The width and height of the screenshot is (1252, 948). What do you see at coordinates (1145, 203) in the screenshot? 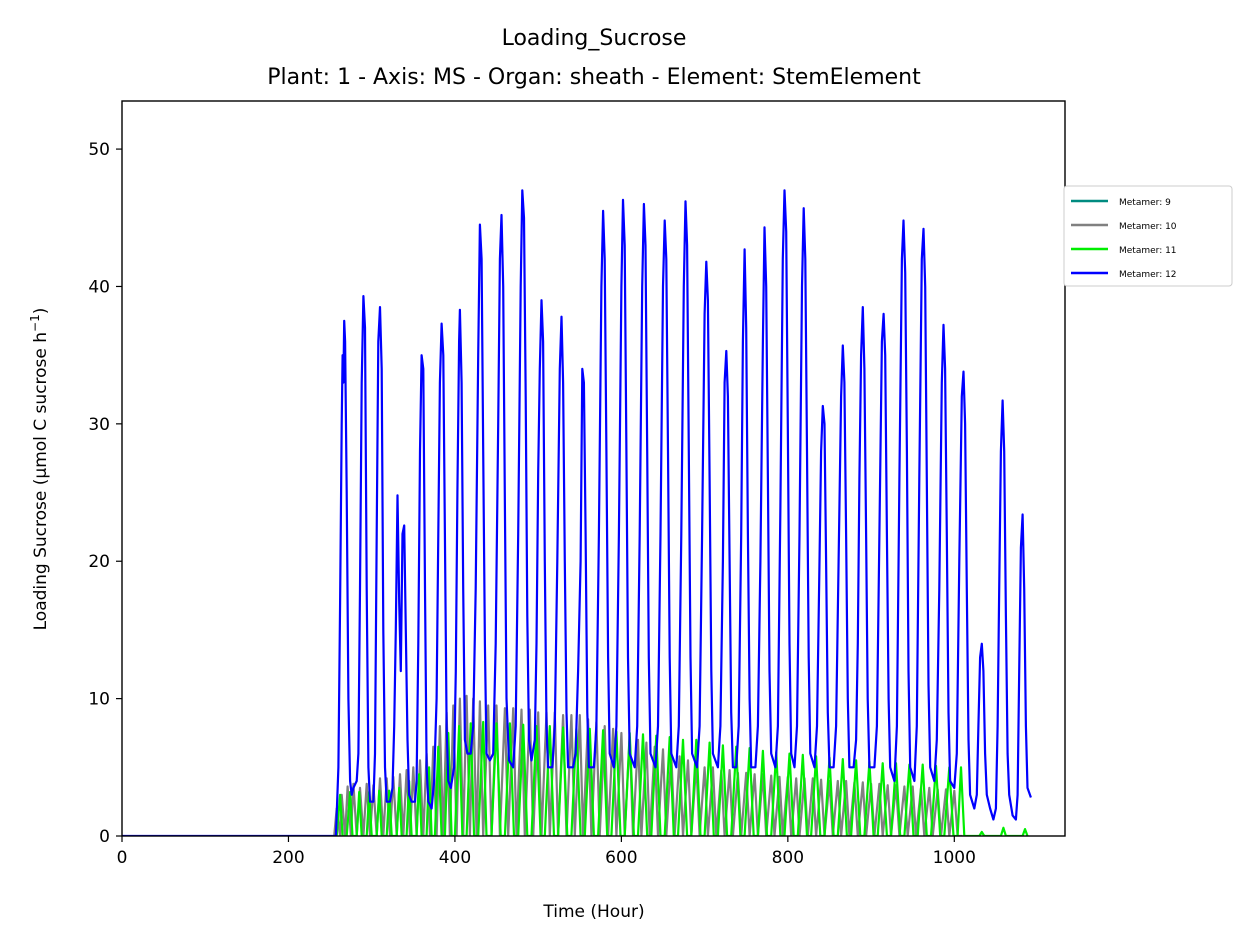
I see `legend-label-1: Metamer: 9` at bounding box center [1145, 203].